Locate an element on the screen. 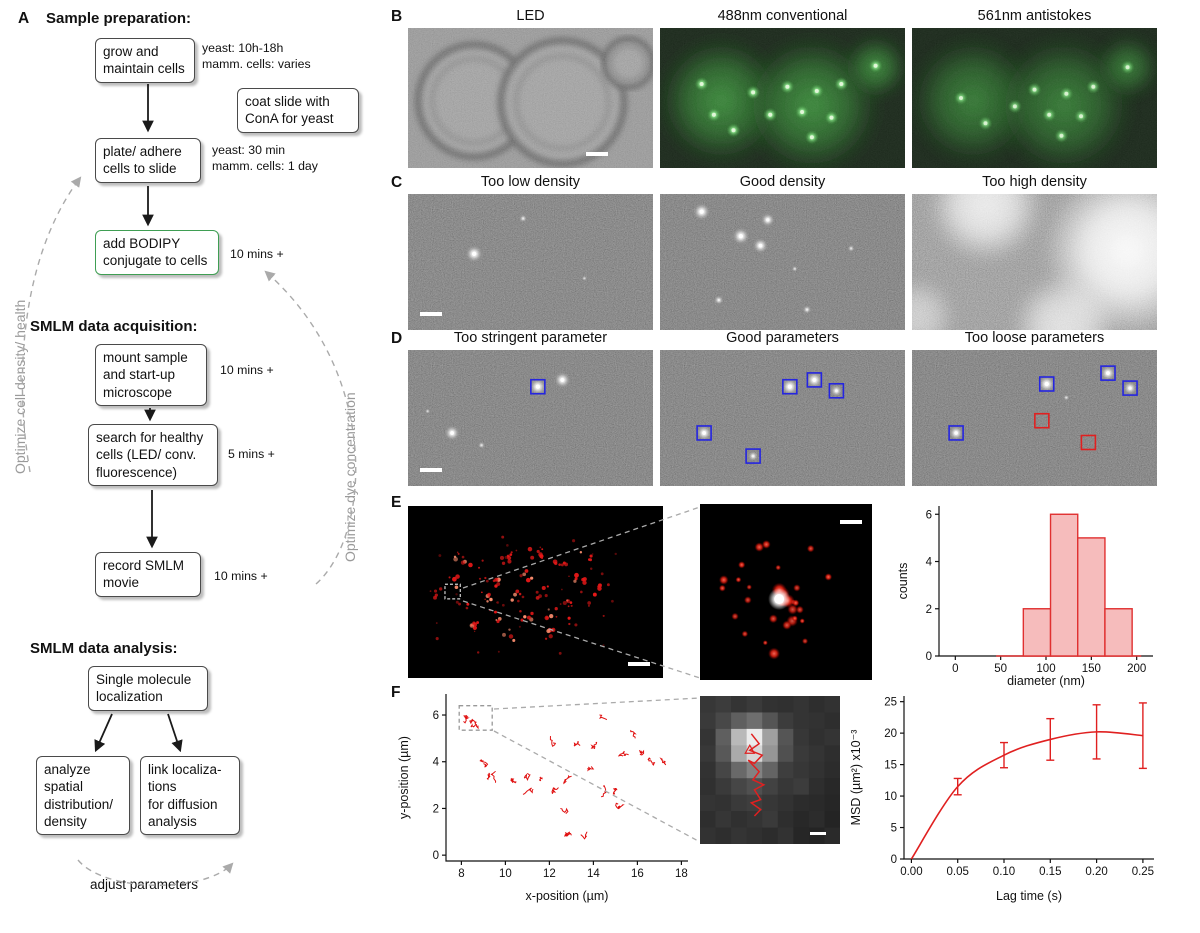 The image size is (1200, 933). svg-text: 18 is located at coordinates (681, 874).